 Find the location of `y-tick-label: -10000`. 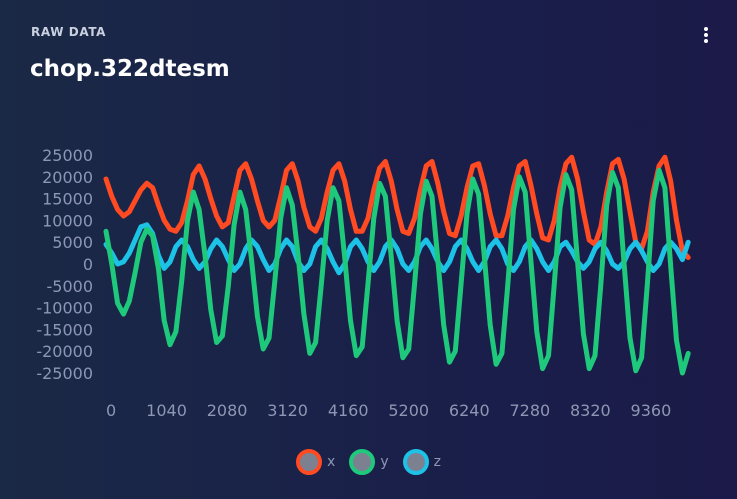

y-tick-label: -10000 is located at coordinates (64, 308).